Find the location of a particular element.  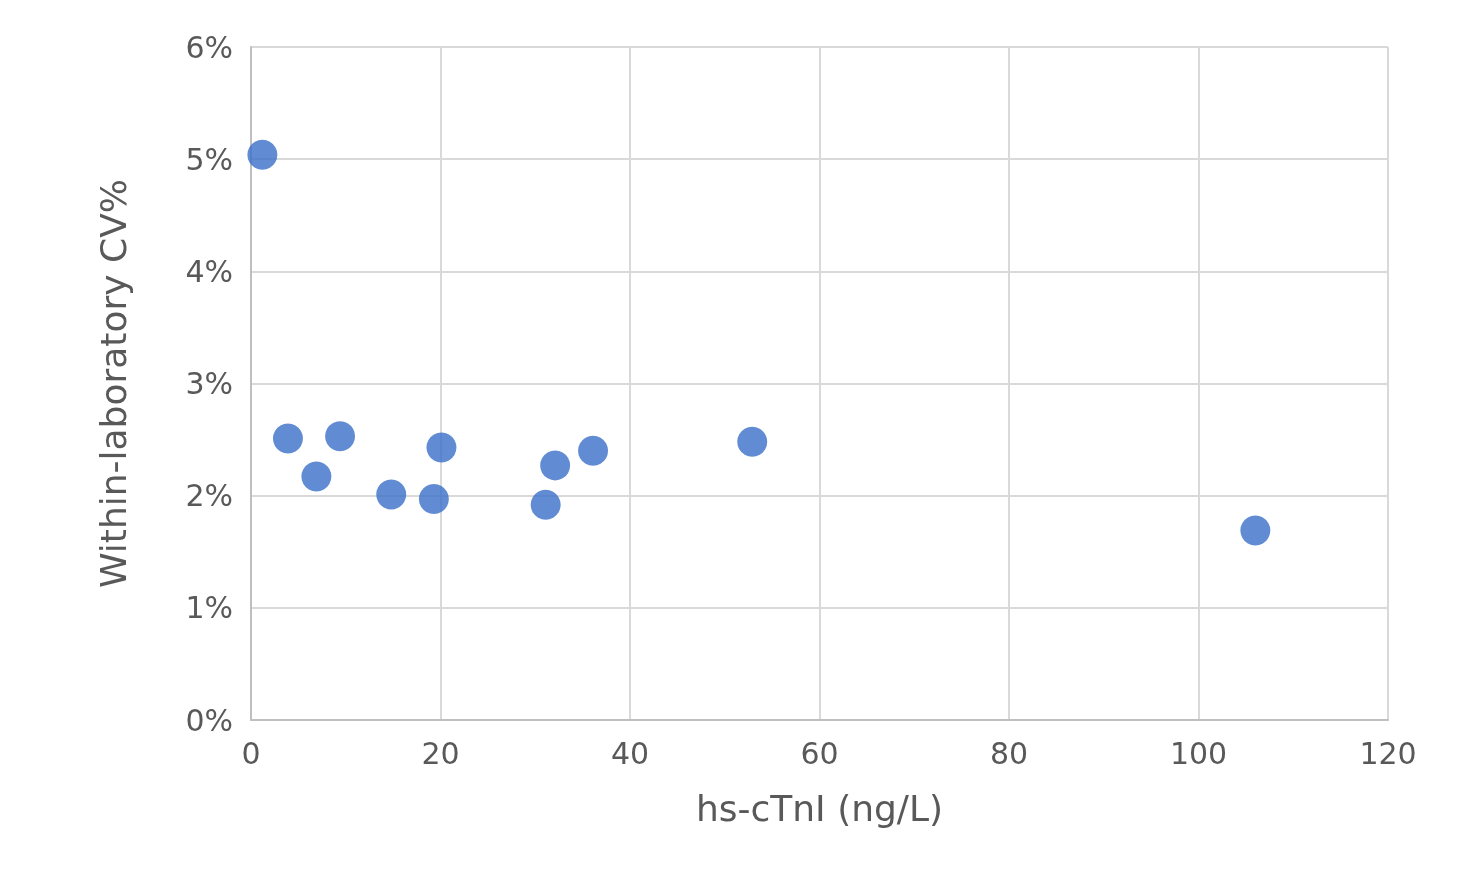

y-tick-label: 5% is located at coordinates (209, 159).